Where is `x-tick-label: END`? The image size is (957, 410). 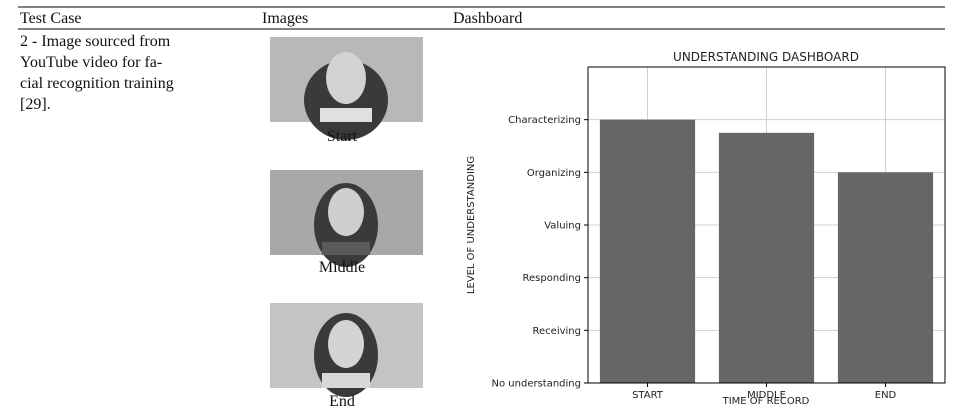
x-tick-label: END is located at coordinates (886, 395).